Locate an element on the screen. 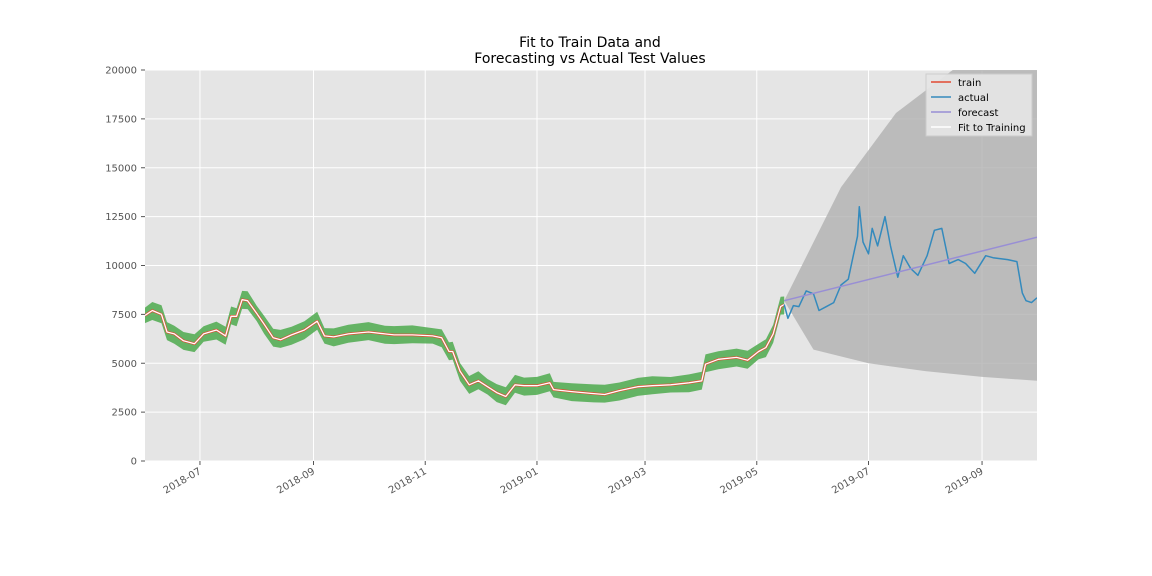  series-line-actual is located at coordinates (910, 263).